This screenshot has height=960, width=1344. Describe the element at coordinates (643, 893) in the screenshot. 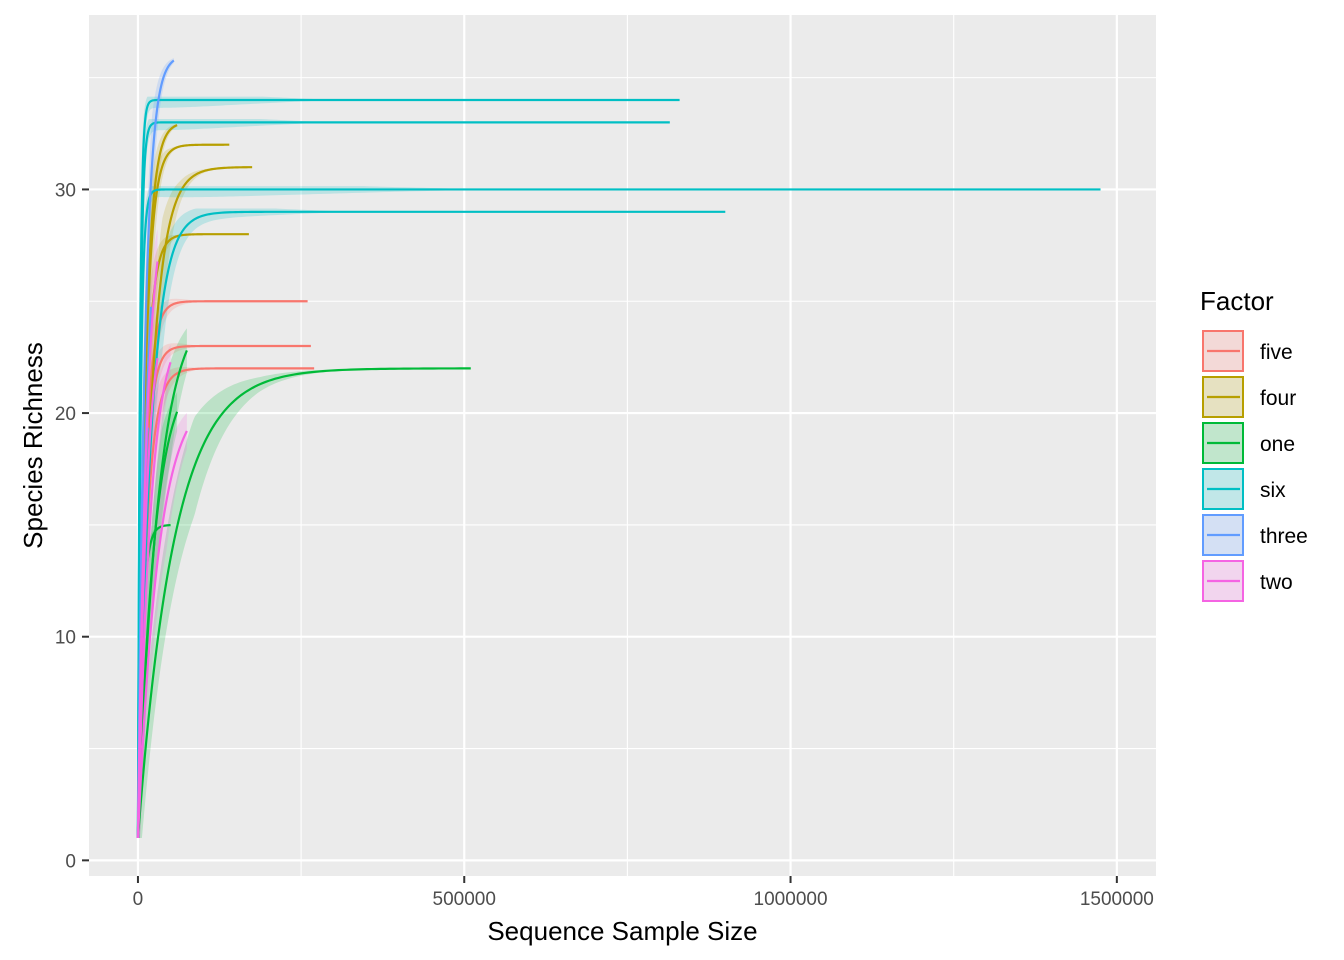

I see `x-axis: 0 500000 1000000 1500000` at that location.